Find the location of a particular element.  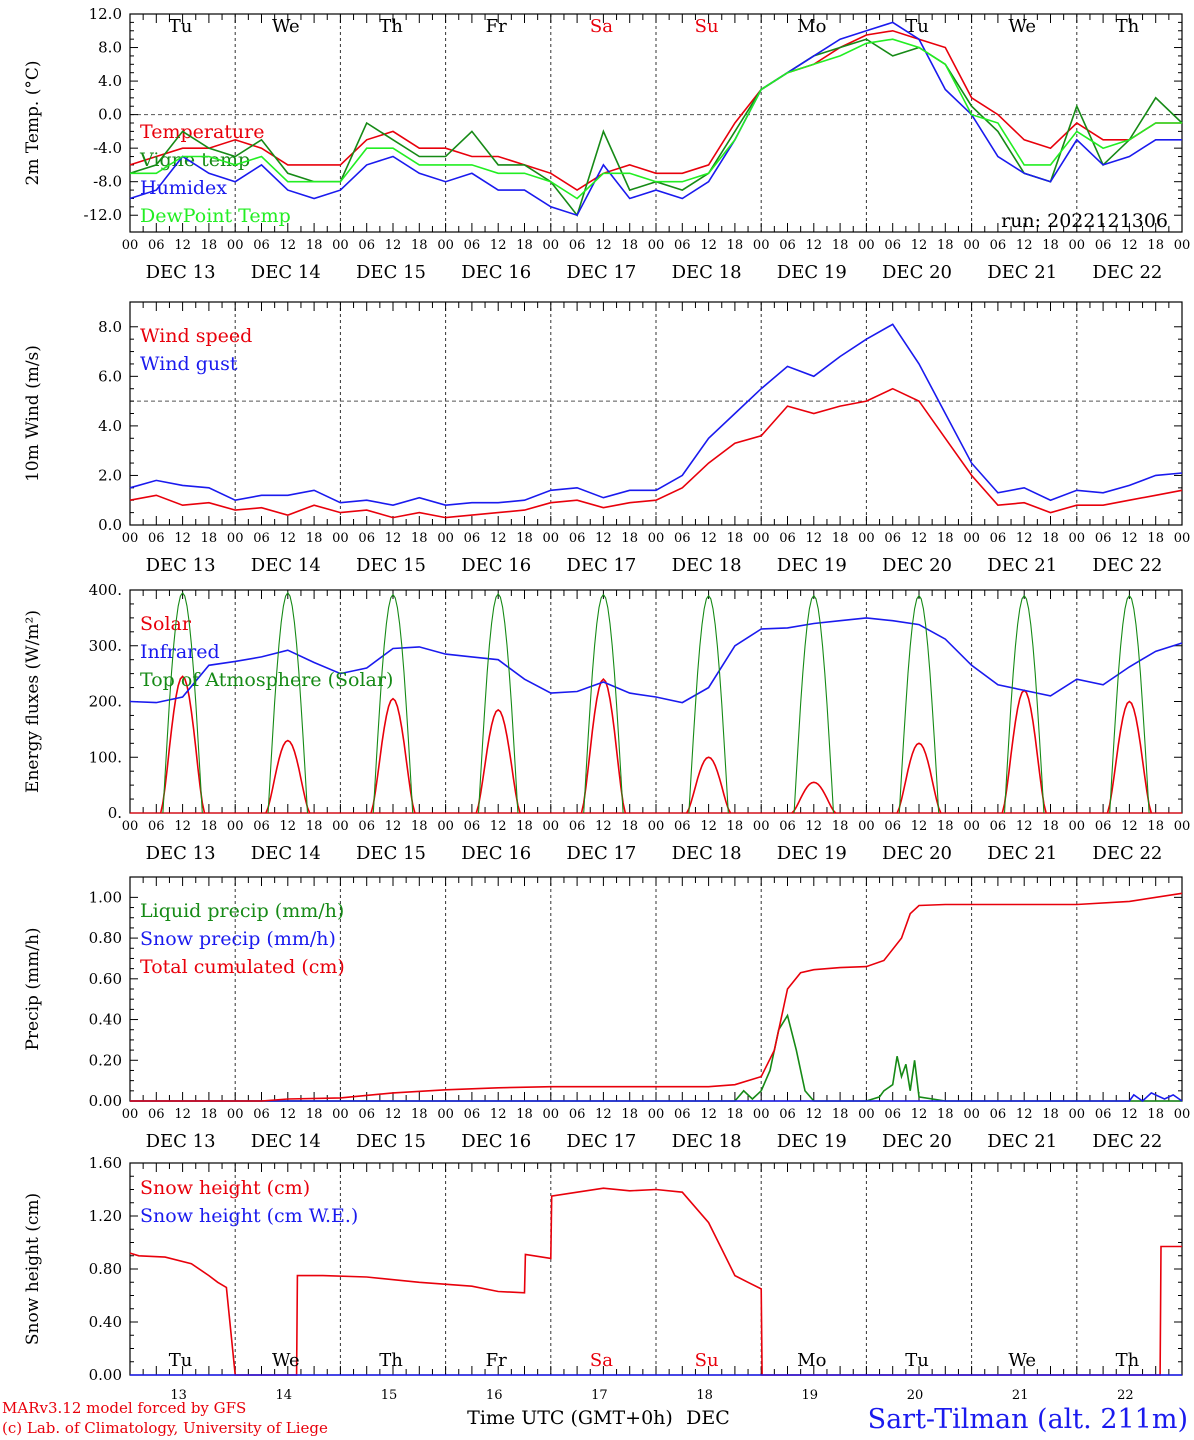

y-axis-title: 2m Temp. (°C) is located at coordinates (33, 122).